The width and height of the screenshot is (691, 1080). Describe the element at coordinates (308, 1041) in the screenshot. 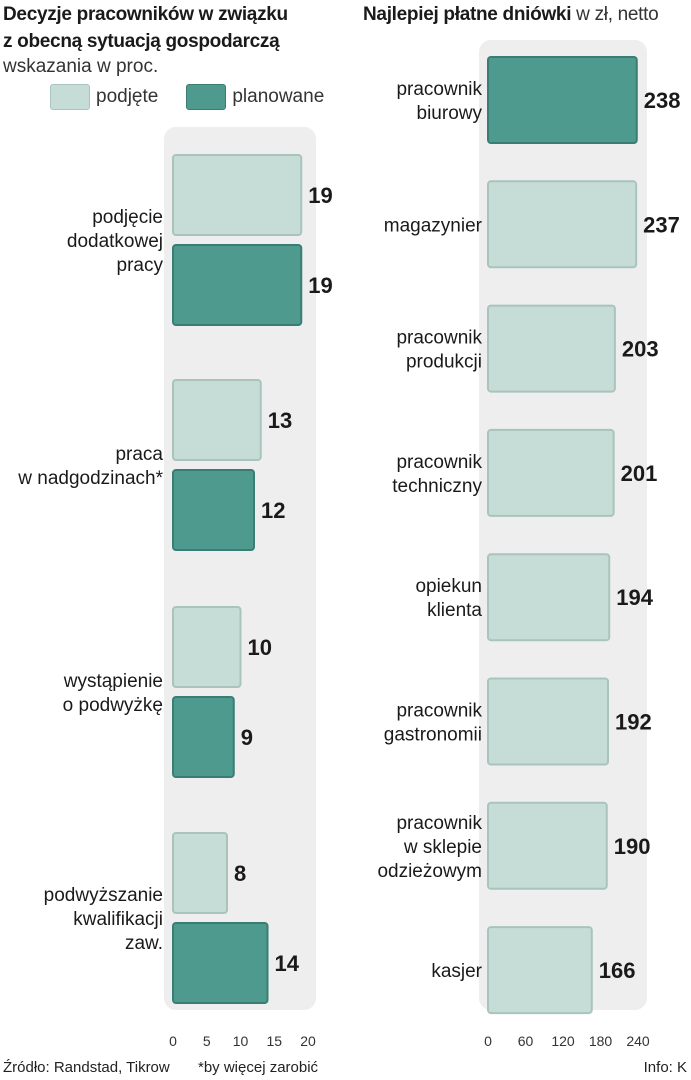

I see `x-tick-label: 20` at that location.